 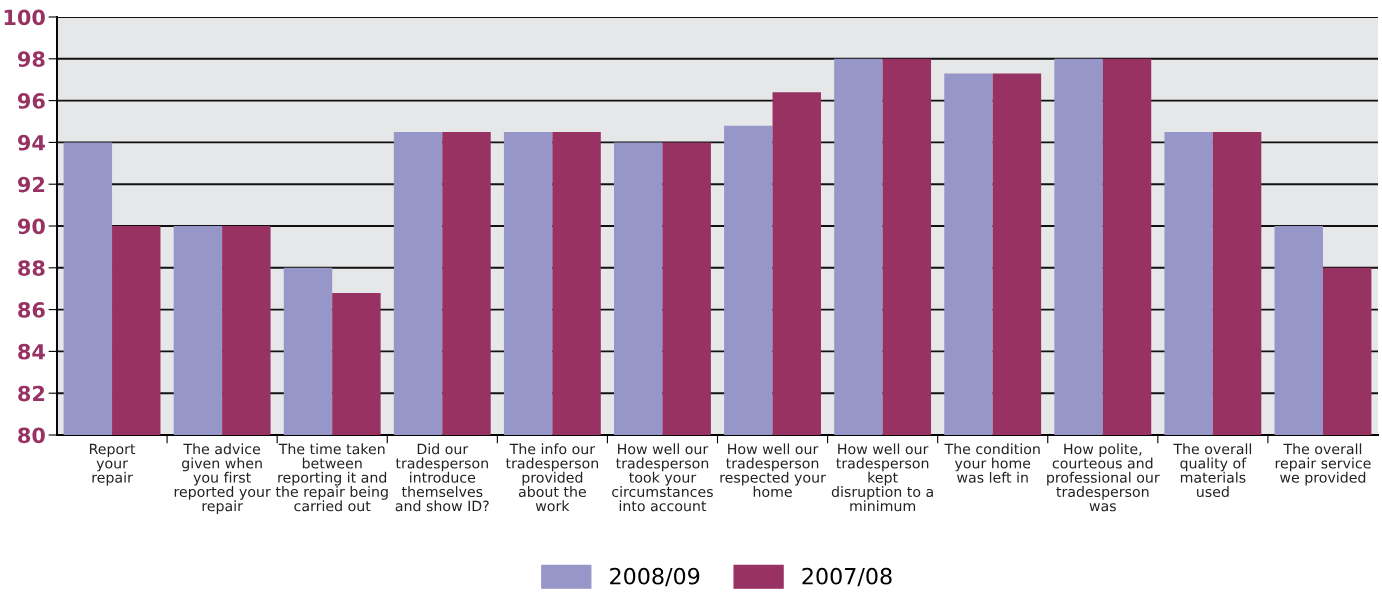 What do you see at coordinates (31, 59) in the screenshot?
I see `y-tick-label: 98` at bounding box center [31, 59].